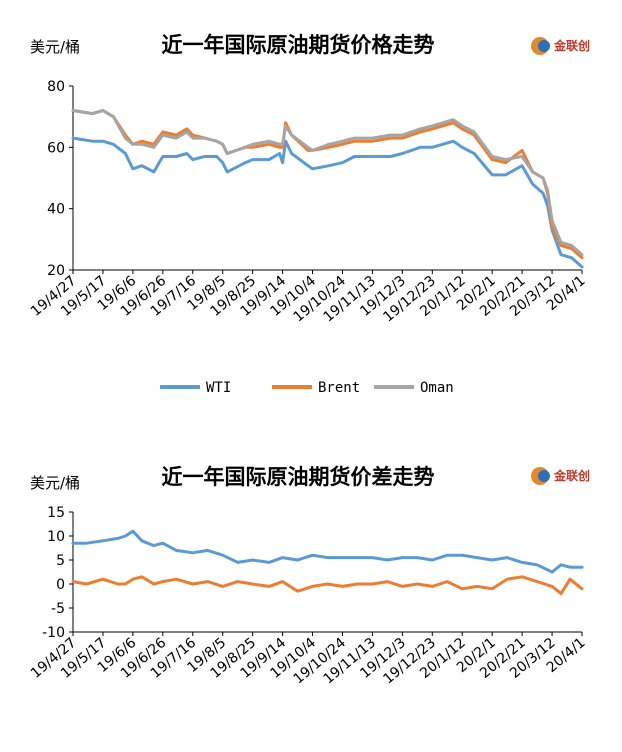 This screenshot has height=752, width=622. I want to click on price-y-axis: 20 40 60 80, so click(60, 179).